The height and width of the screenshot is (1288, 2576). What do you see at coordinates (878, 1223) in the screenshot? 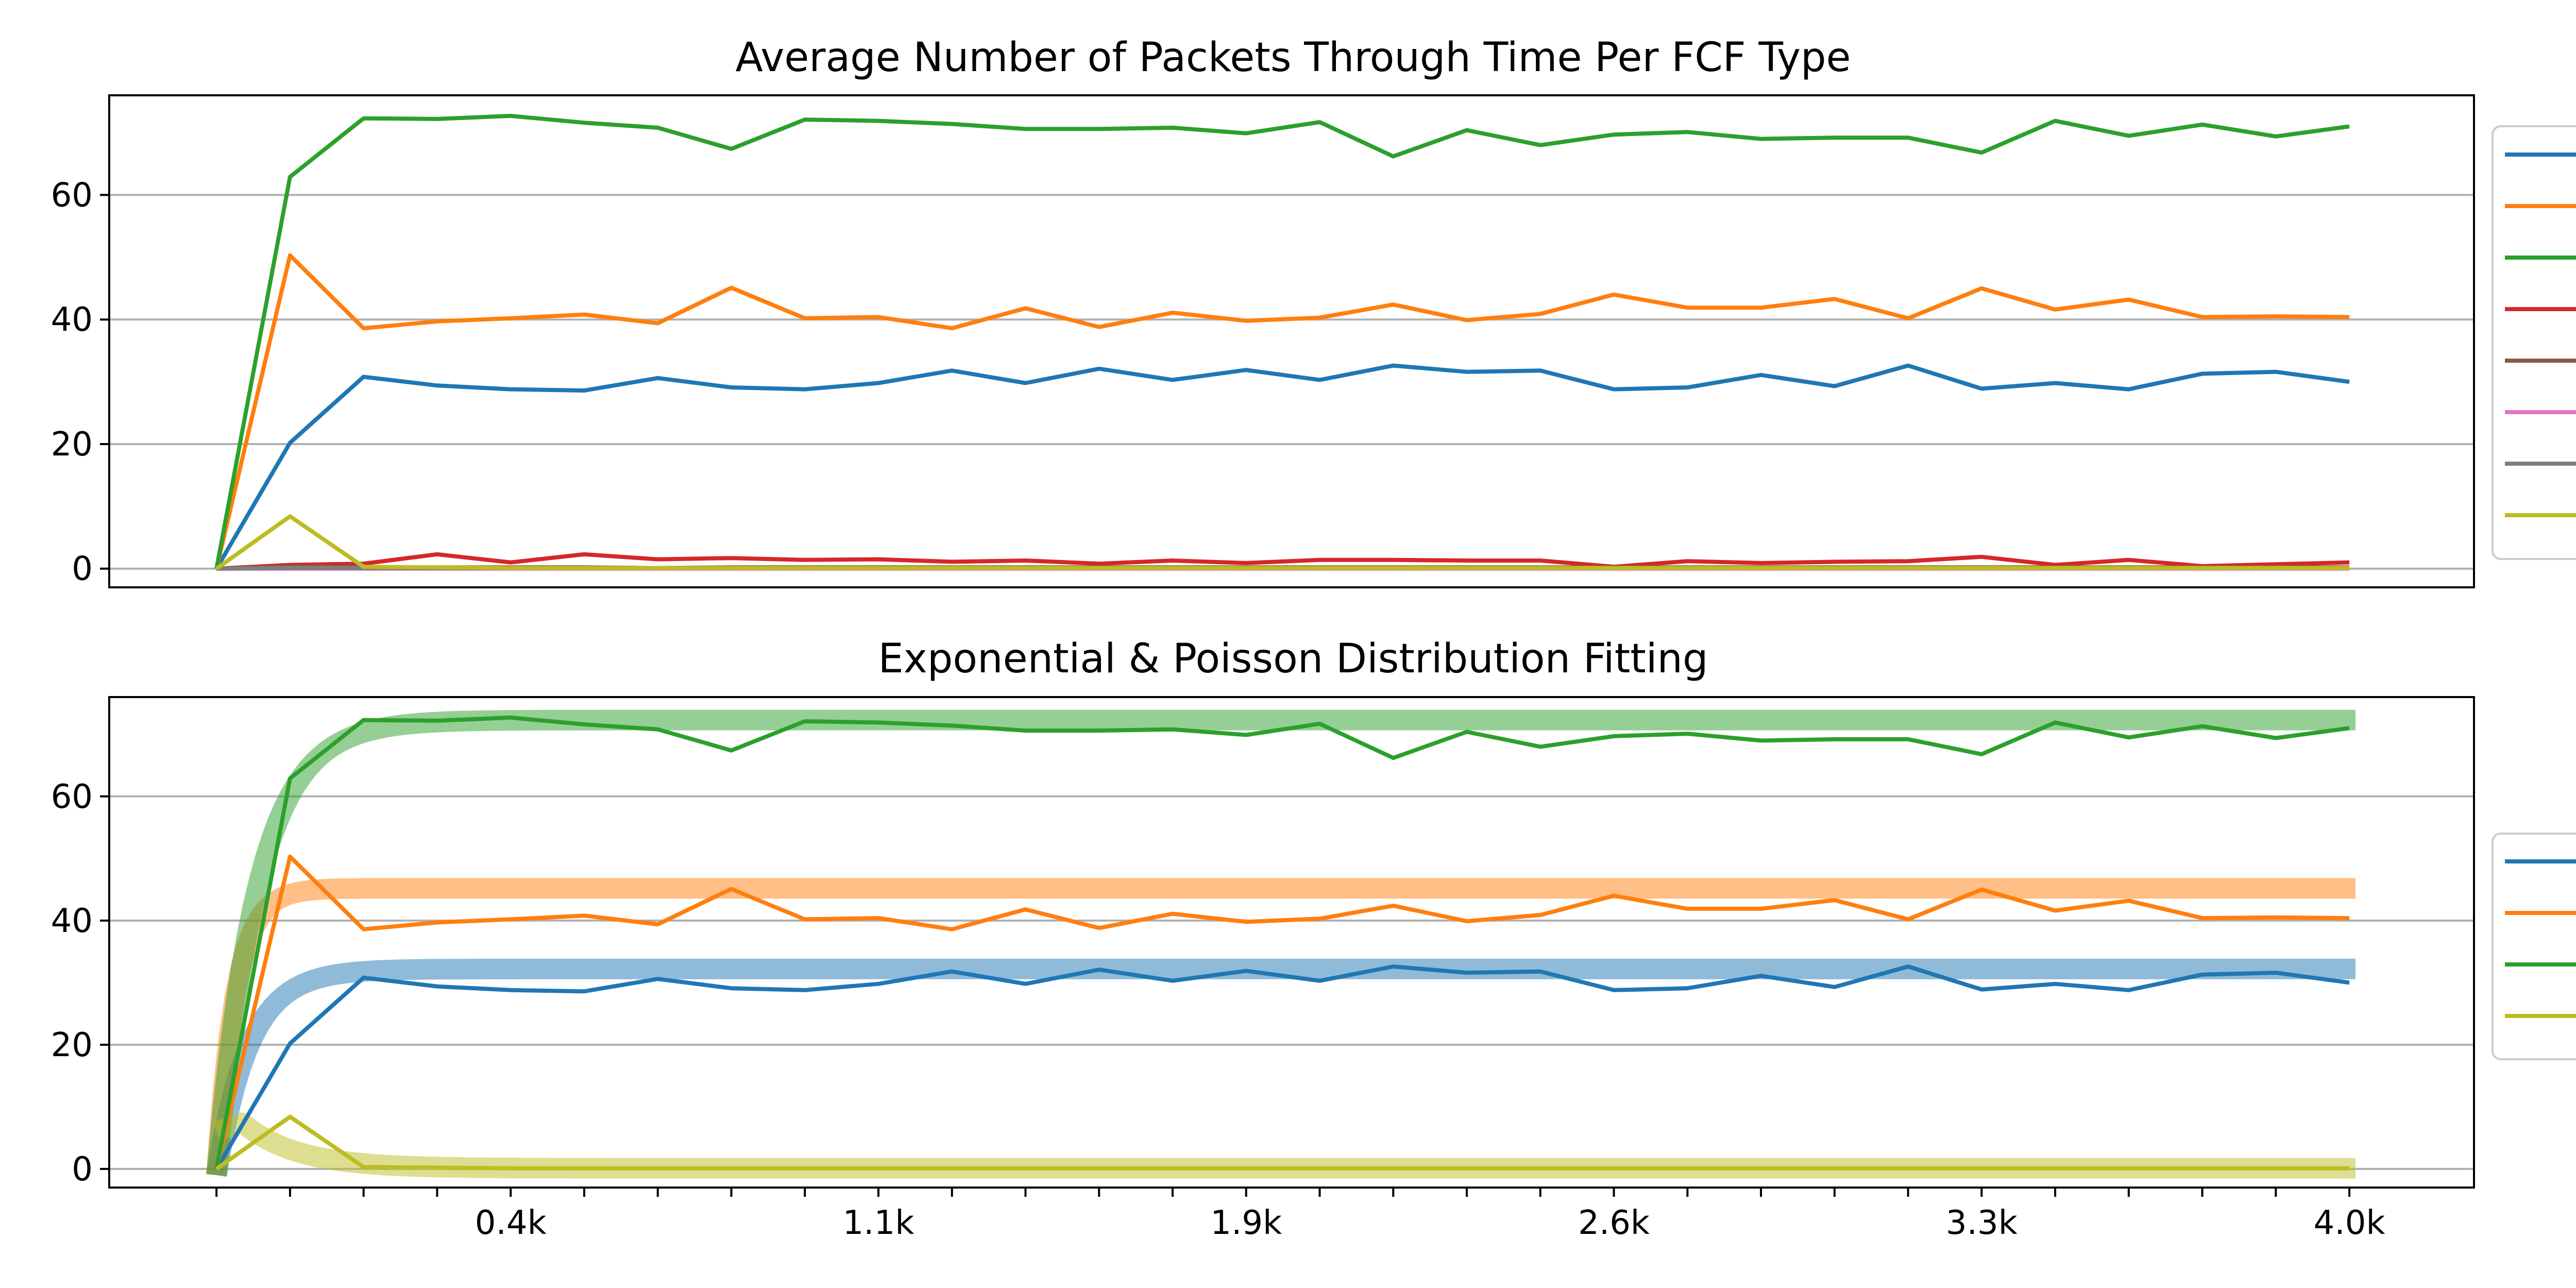
I see `x-tick-label: 1.1k` at bounding box center [878, 1223].